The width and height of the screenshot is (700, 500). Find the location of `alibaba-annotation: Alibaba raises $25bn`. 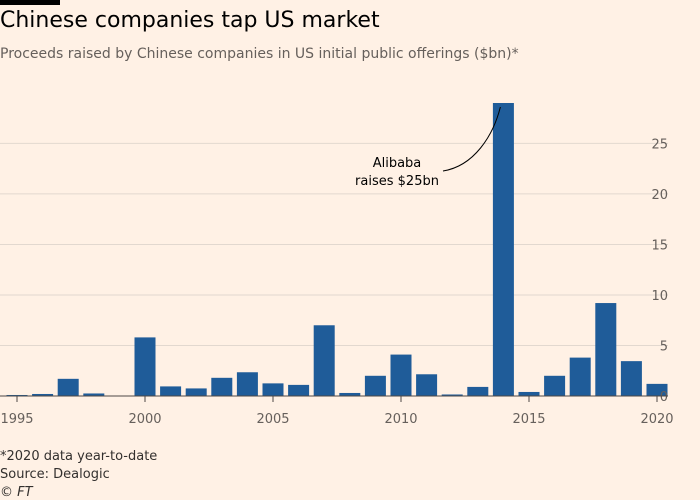

alibaba-annotation: Alibaba raises $25bn is located at coordinates (428, 147).